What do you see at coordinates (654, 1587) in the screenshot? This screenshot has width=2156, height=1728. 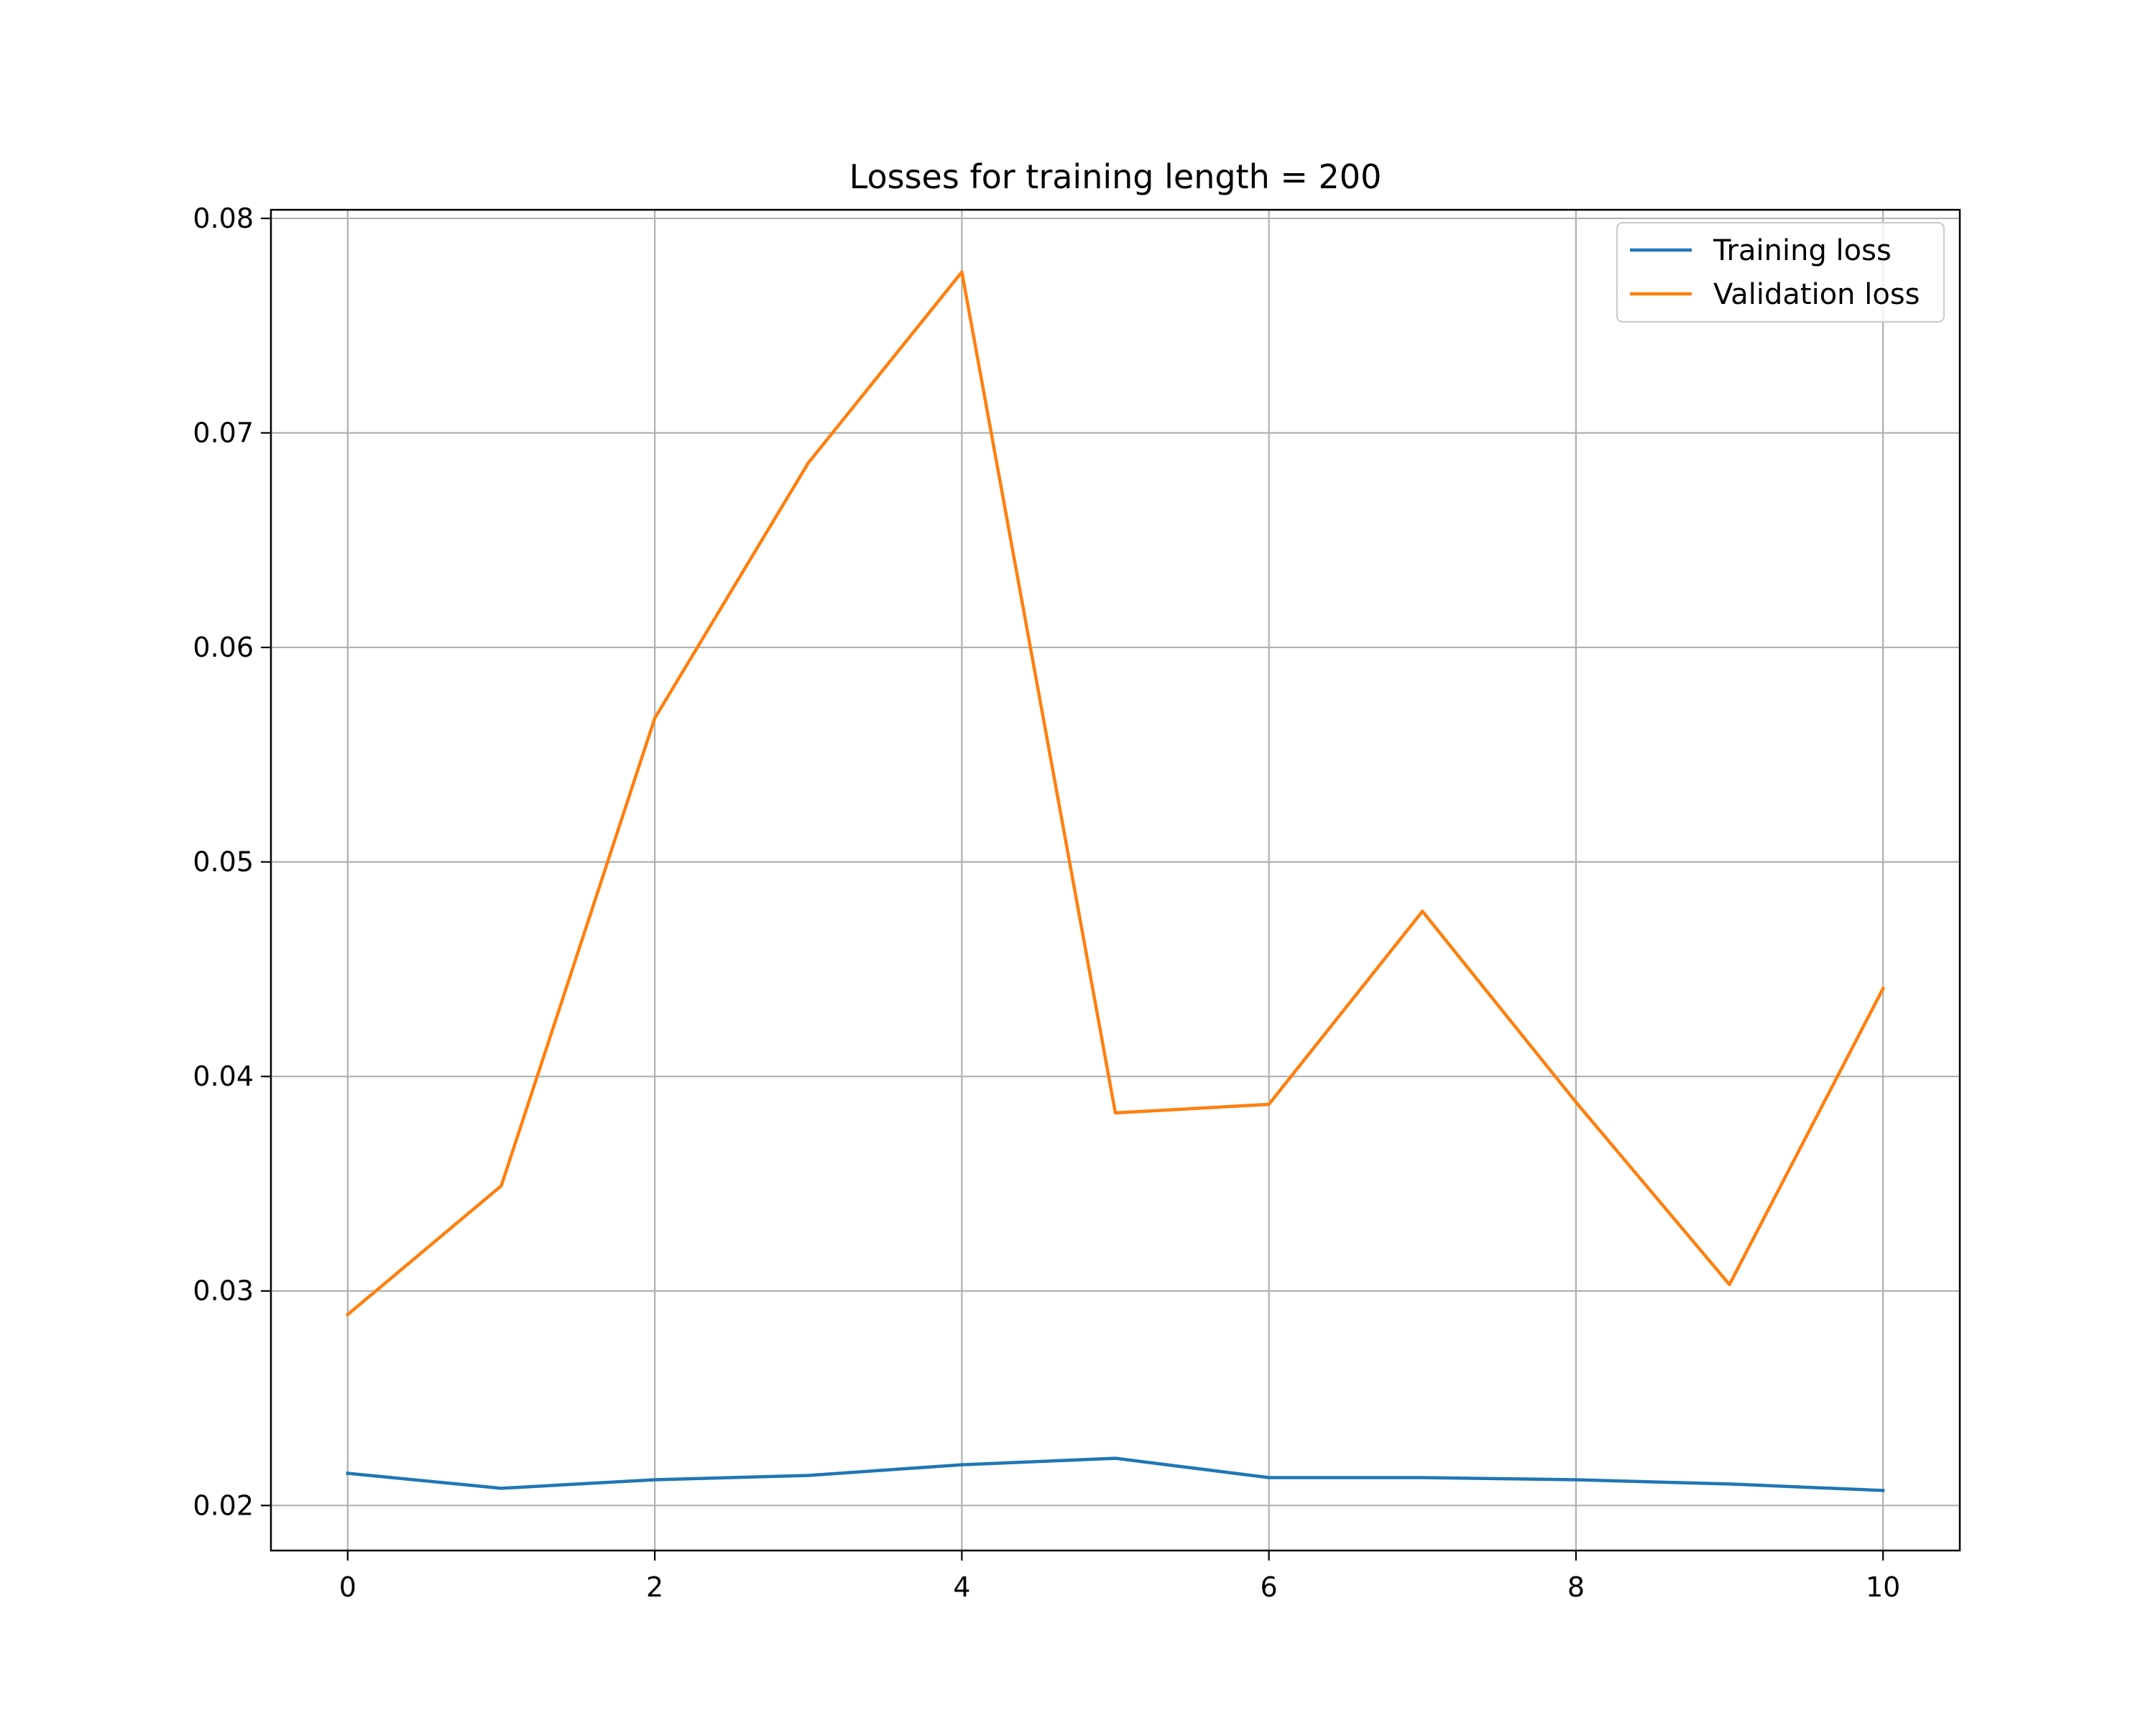 I see `x-tick-label: 2` at bounding box center [654, 1587].